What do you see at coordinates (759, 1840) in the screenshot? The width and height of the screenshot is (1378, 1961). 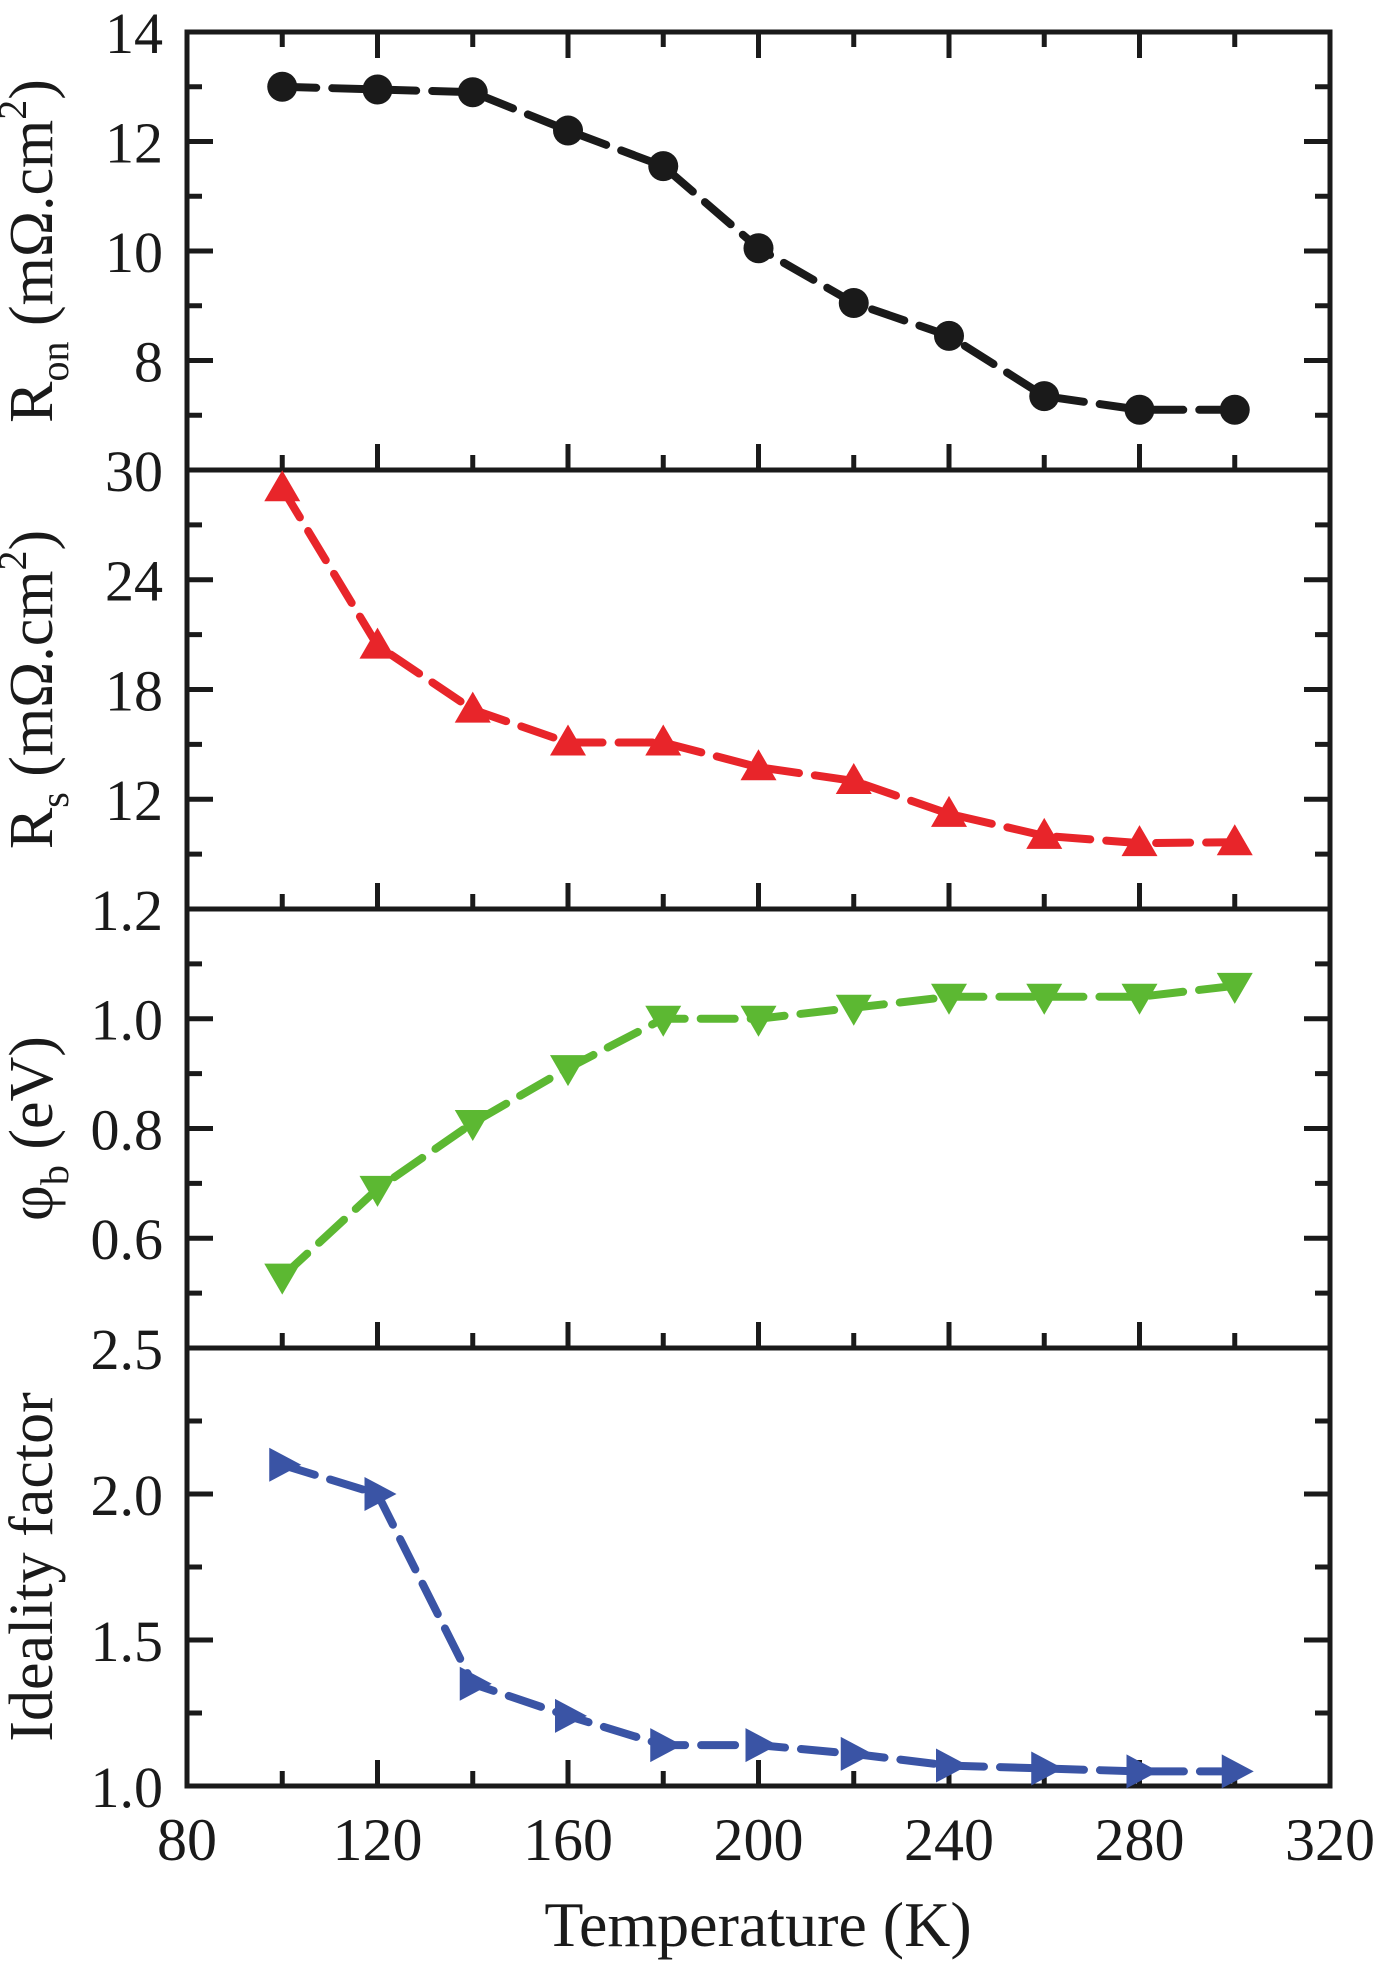 I see `x-tick-label: 200` at bounding box center [759, 1840].